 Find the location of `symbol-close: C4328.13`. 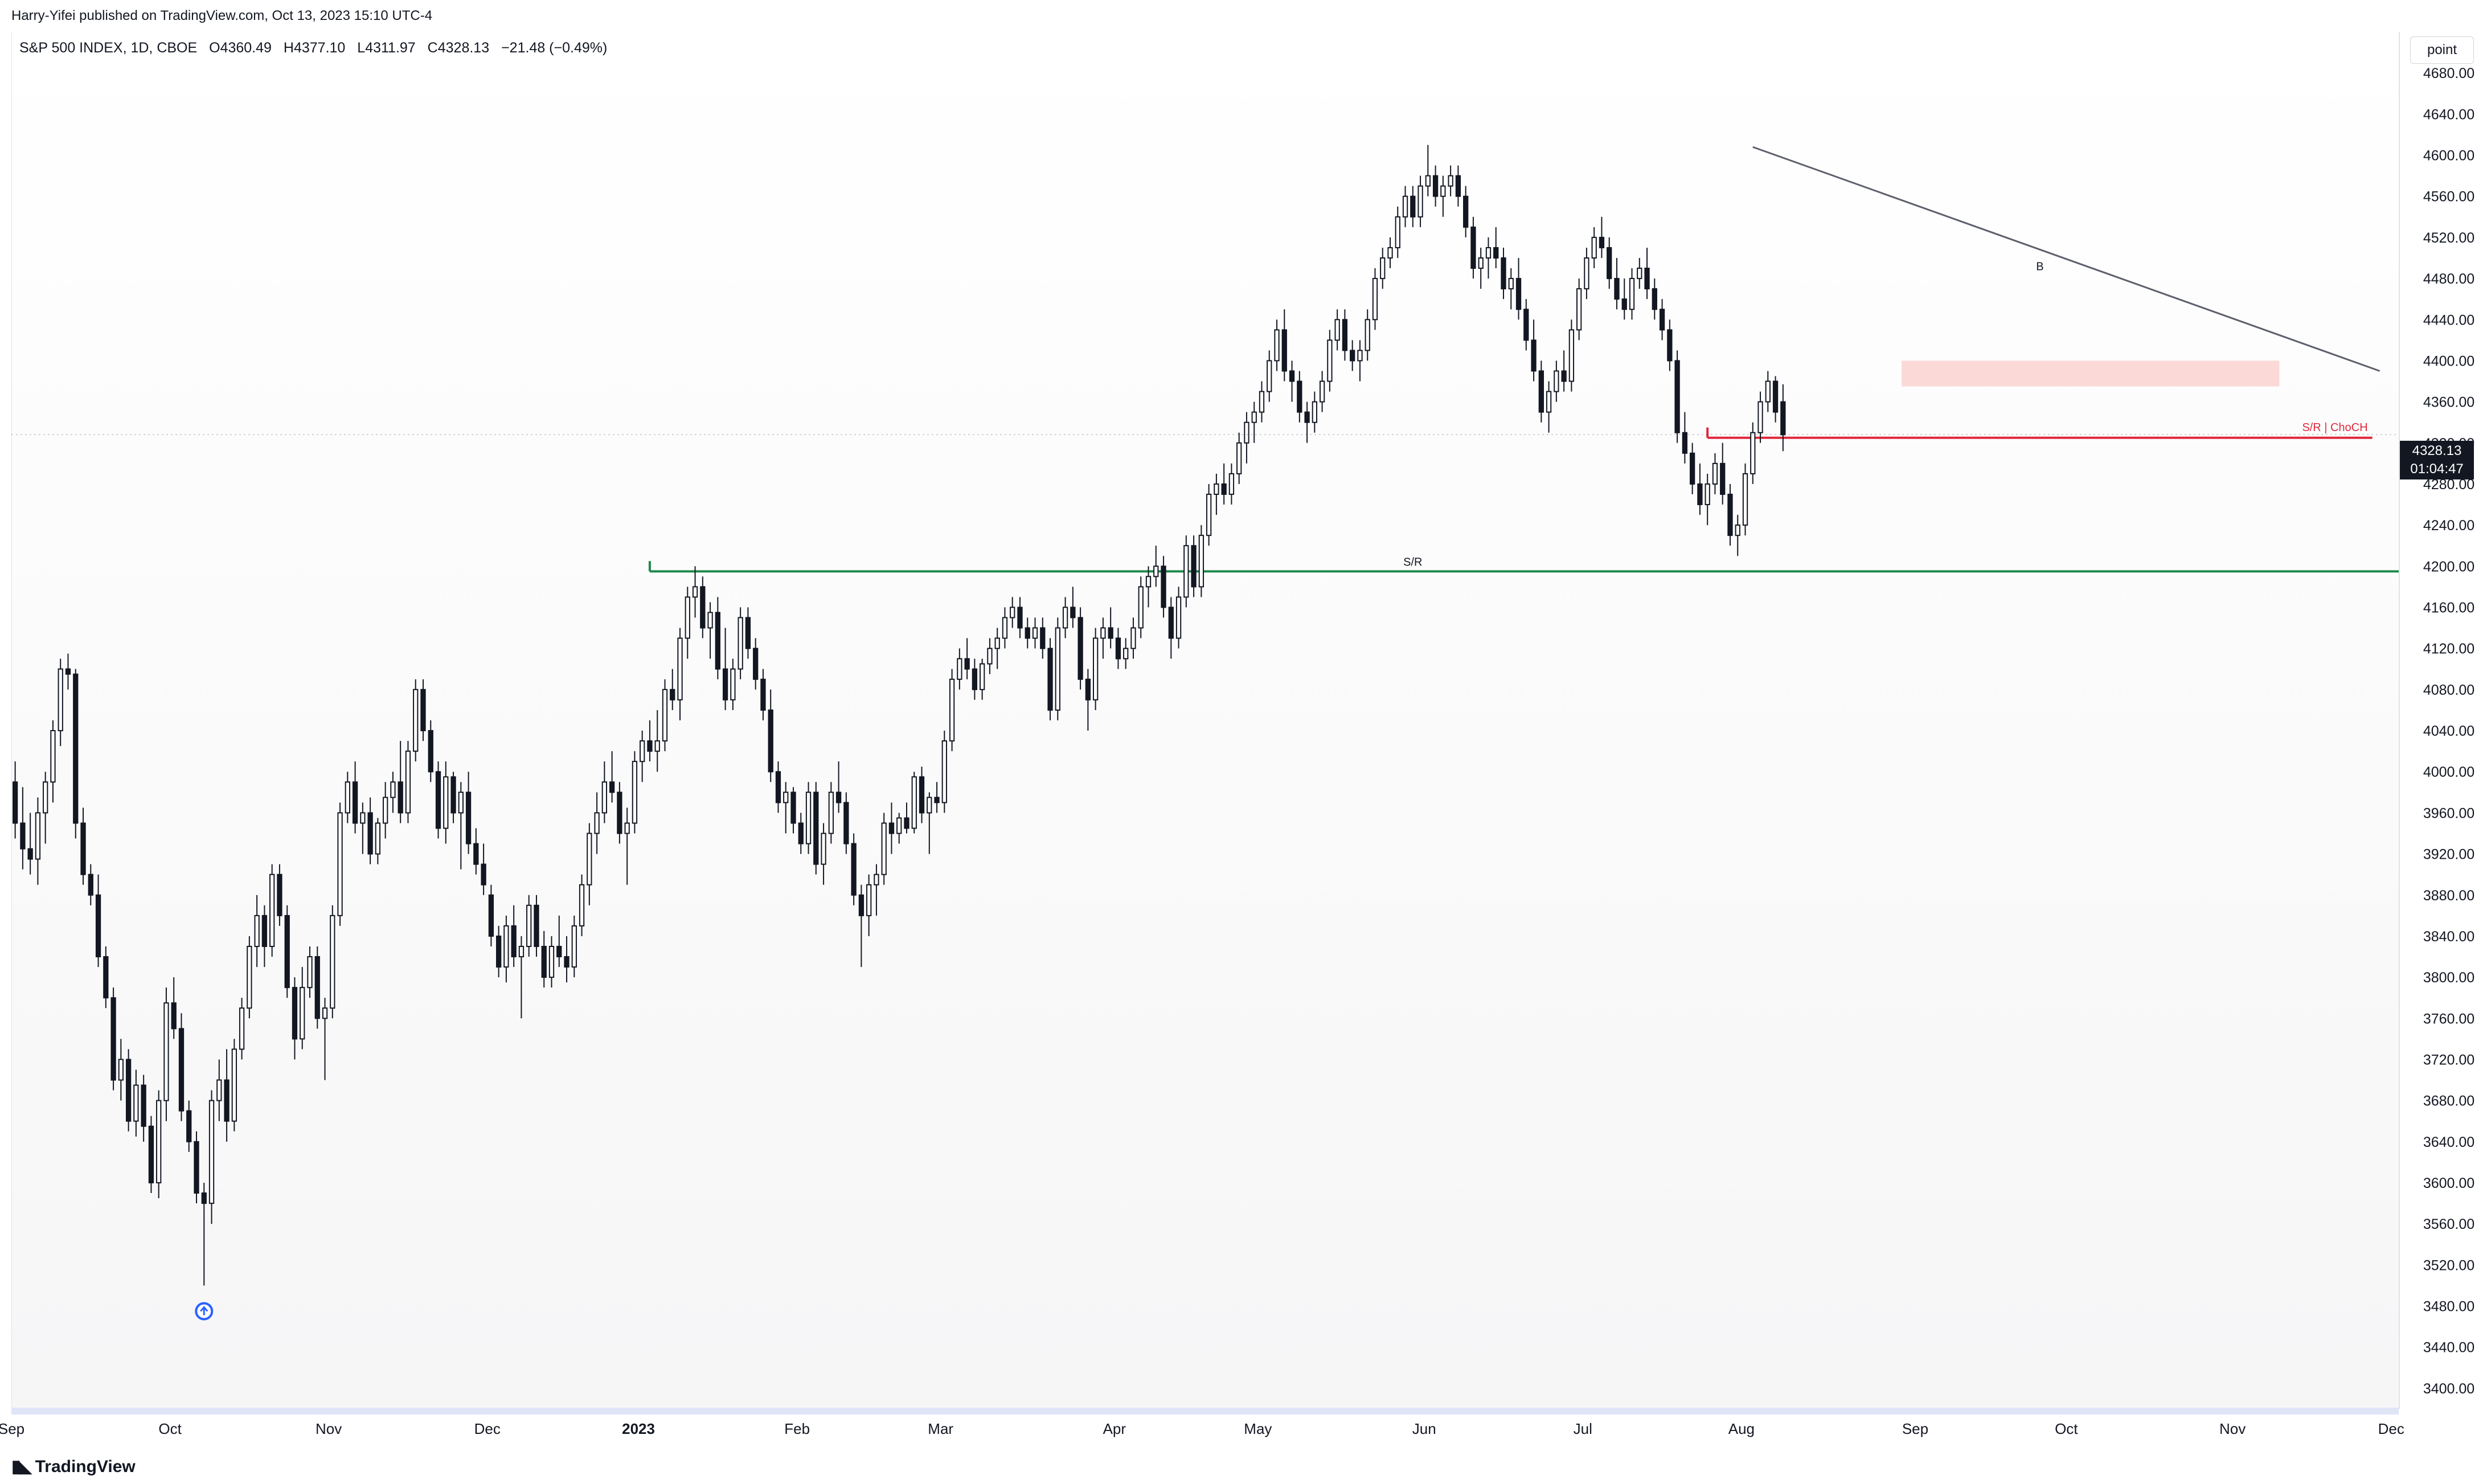

symbol-close: C4328.13 is located at coordinates (458, 48).